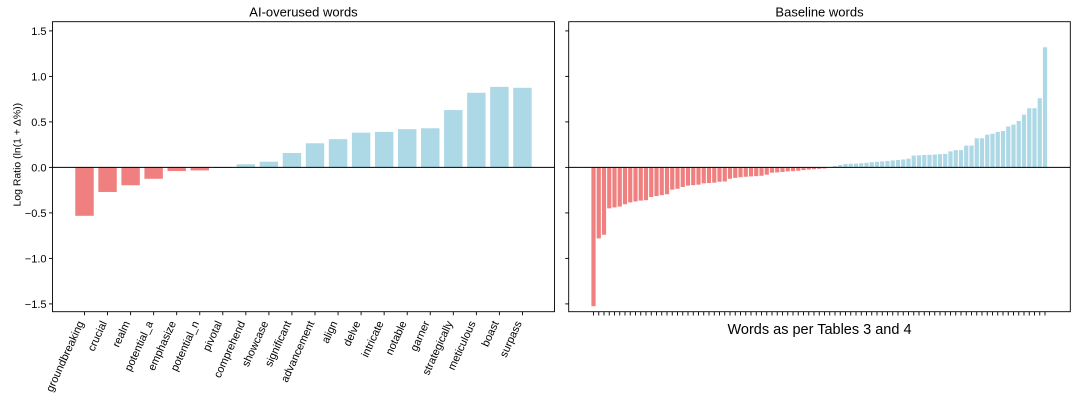 This screenshot has width=1080, height=400. I want to click on svg-text: 1.0, so click(38, 78).